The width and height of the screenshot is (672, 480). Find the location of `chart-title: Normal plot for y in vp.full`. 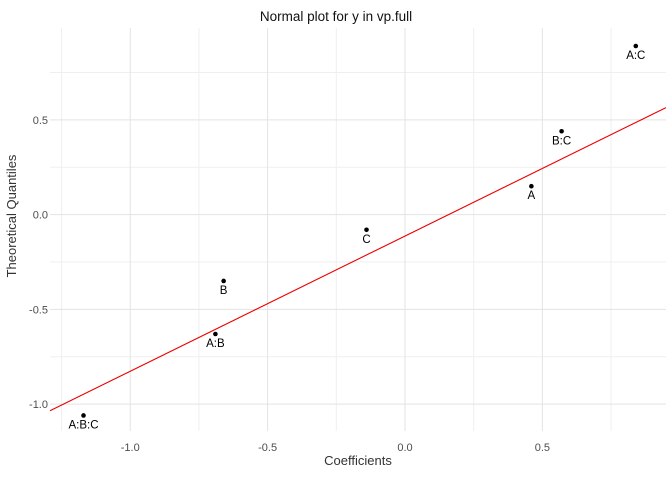

chart-title: Normal plot for y in vp.full is located at coordinates (336, 16).